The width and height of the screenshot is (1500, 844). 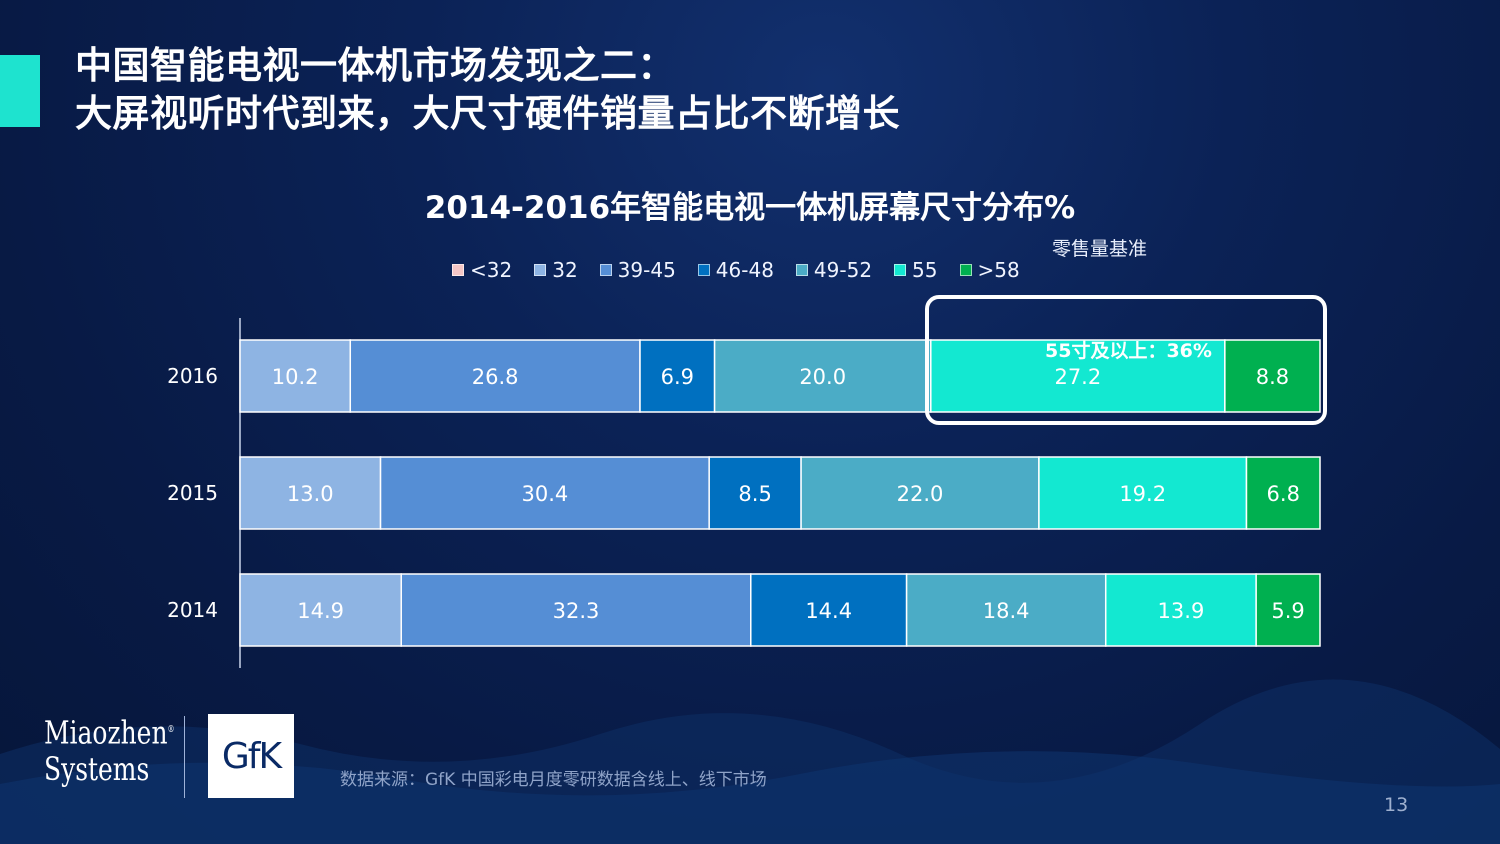 I want to click on data-label: 13.9, so click(x=1181, y=611).